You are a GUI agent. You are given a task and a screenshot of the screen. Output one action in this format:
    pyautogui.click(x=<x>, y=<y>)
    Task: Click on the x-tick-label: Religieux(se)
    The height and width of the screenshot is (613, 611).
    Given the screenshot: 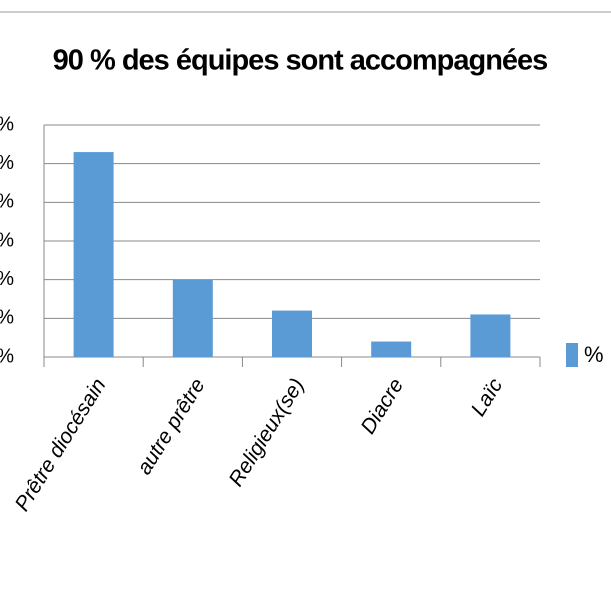 What is the action you would take?
    pyautogui.click(x=266, y=432)
    